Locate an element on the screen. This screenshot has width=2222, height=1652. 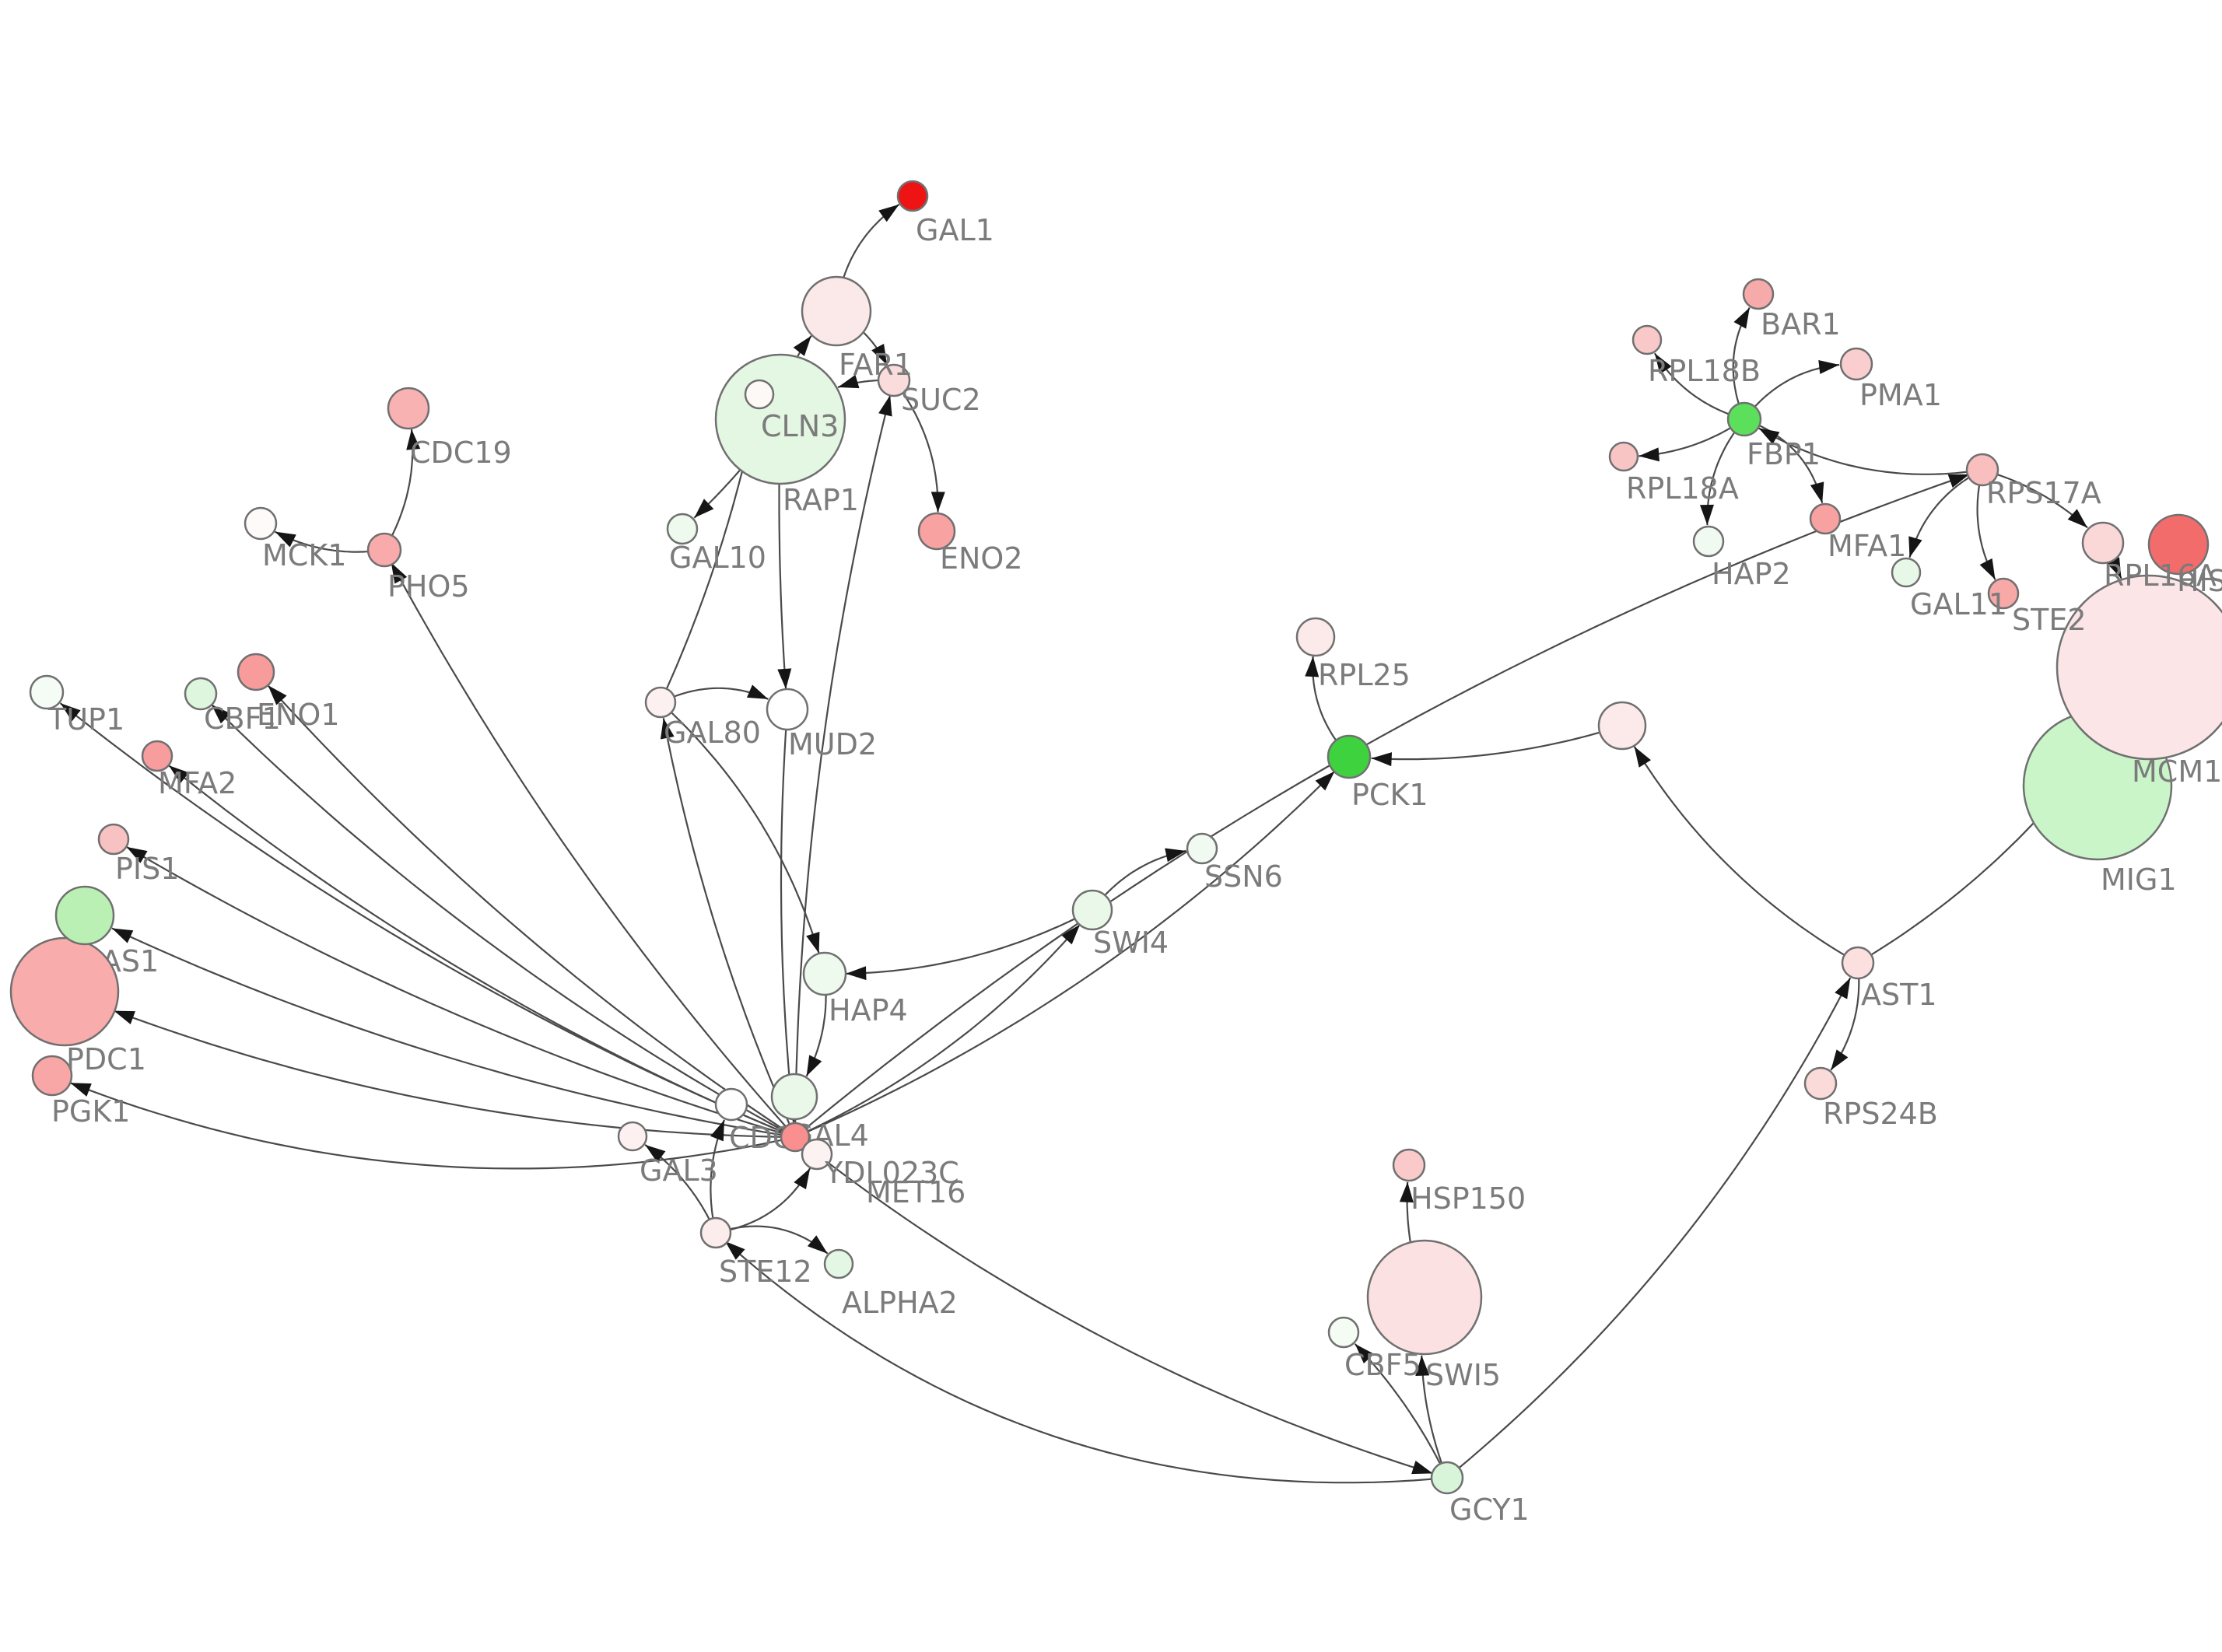
node-mud2 is located at coordinates (787, 710).